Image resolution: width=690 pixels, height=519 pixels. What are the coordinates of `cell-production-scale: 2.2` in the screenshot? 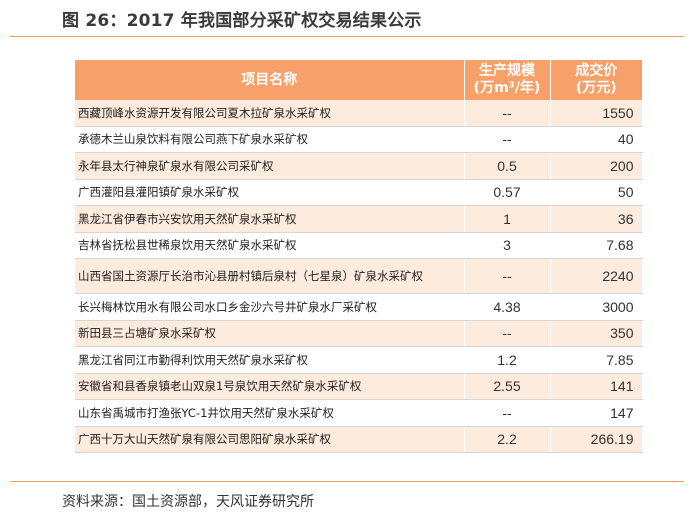 It's located at (507, 439).